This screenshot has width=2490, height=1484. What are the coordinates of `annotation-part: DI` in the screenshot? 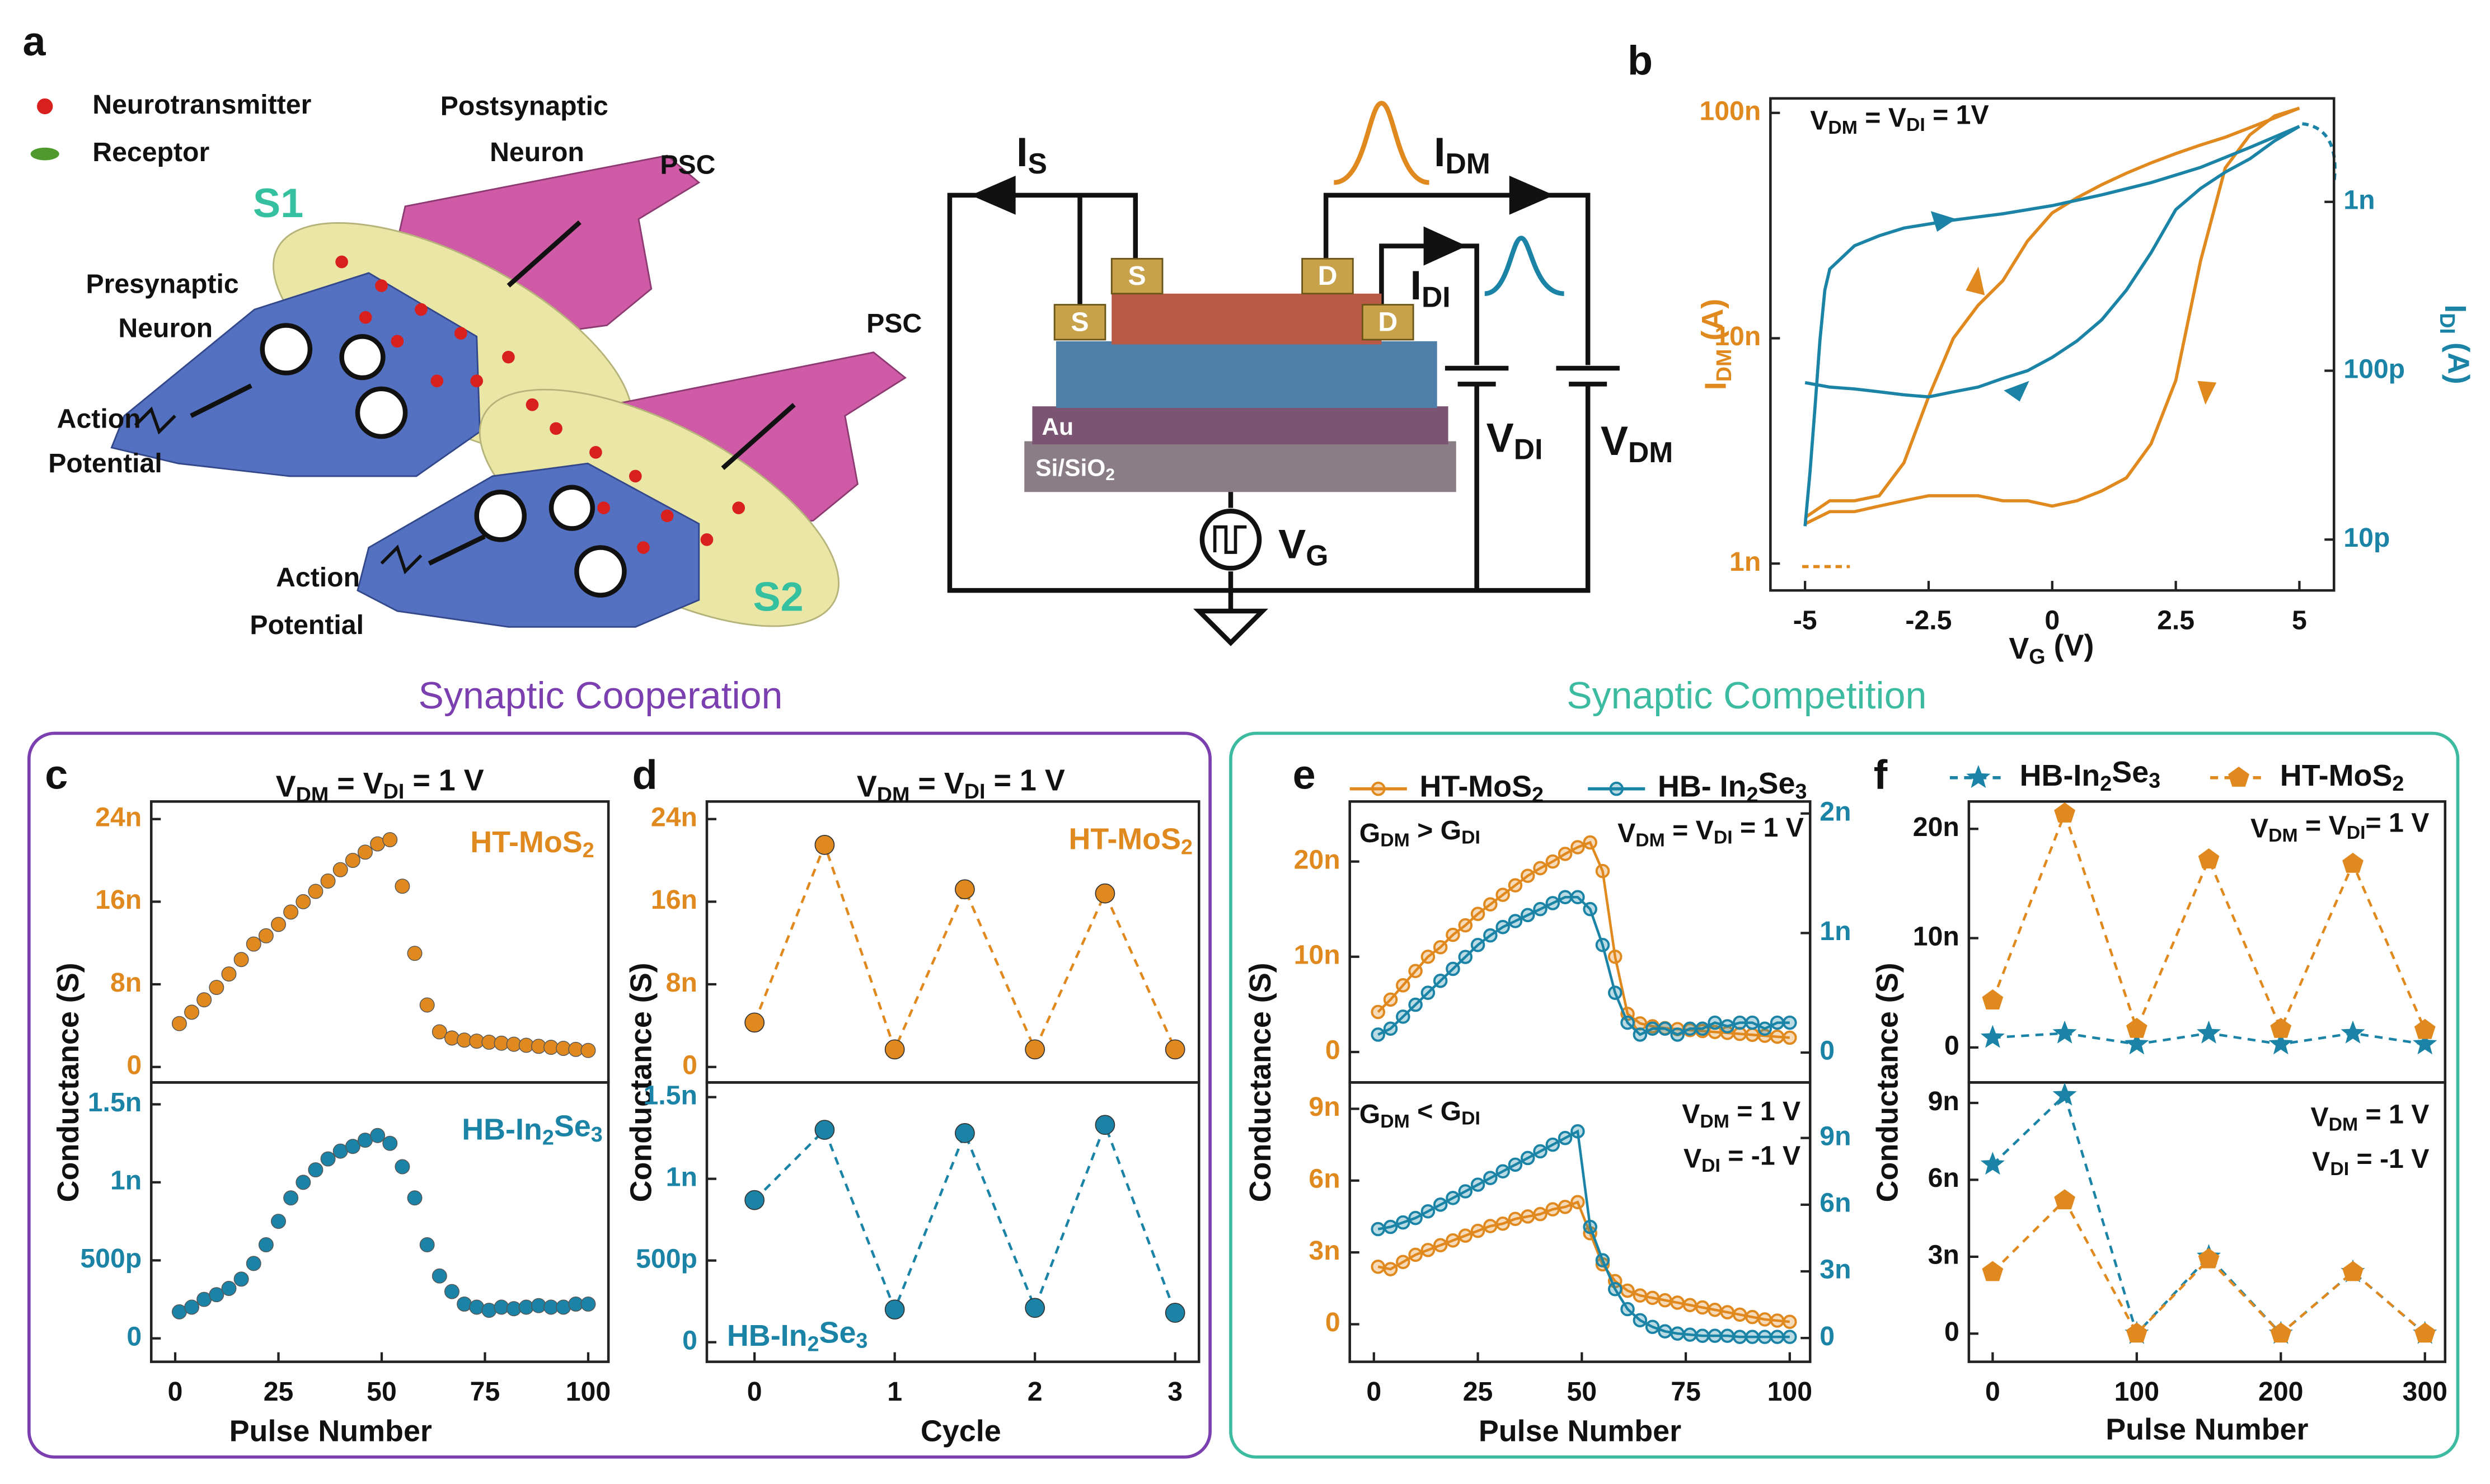 It's located at (1723, 837).